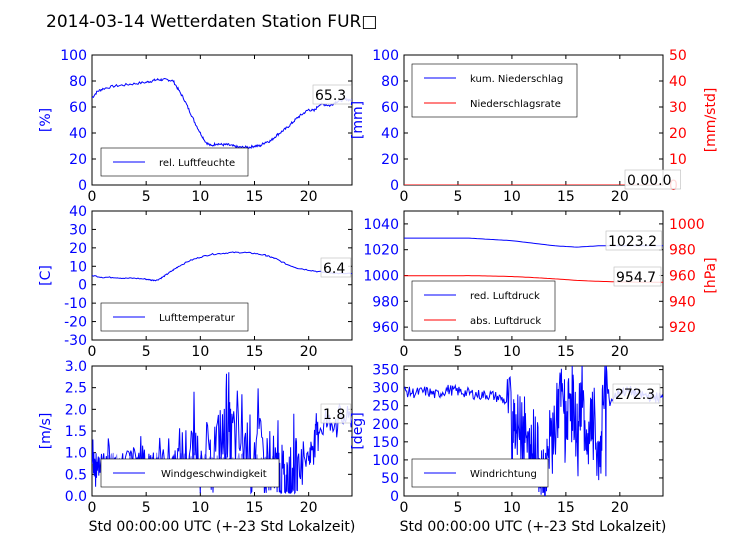 The width and height of the screenshot is (736, 552). I want to click on legend-label: kum. Niederschlag, so click(516, 79).